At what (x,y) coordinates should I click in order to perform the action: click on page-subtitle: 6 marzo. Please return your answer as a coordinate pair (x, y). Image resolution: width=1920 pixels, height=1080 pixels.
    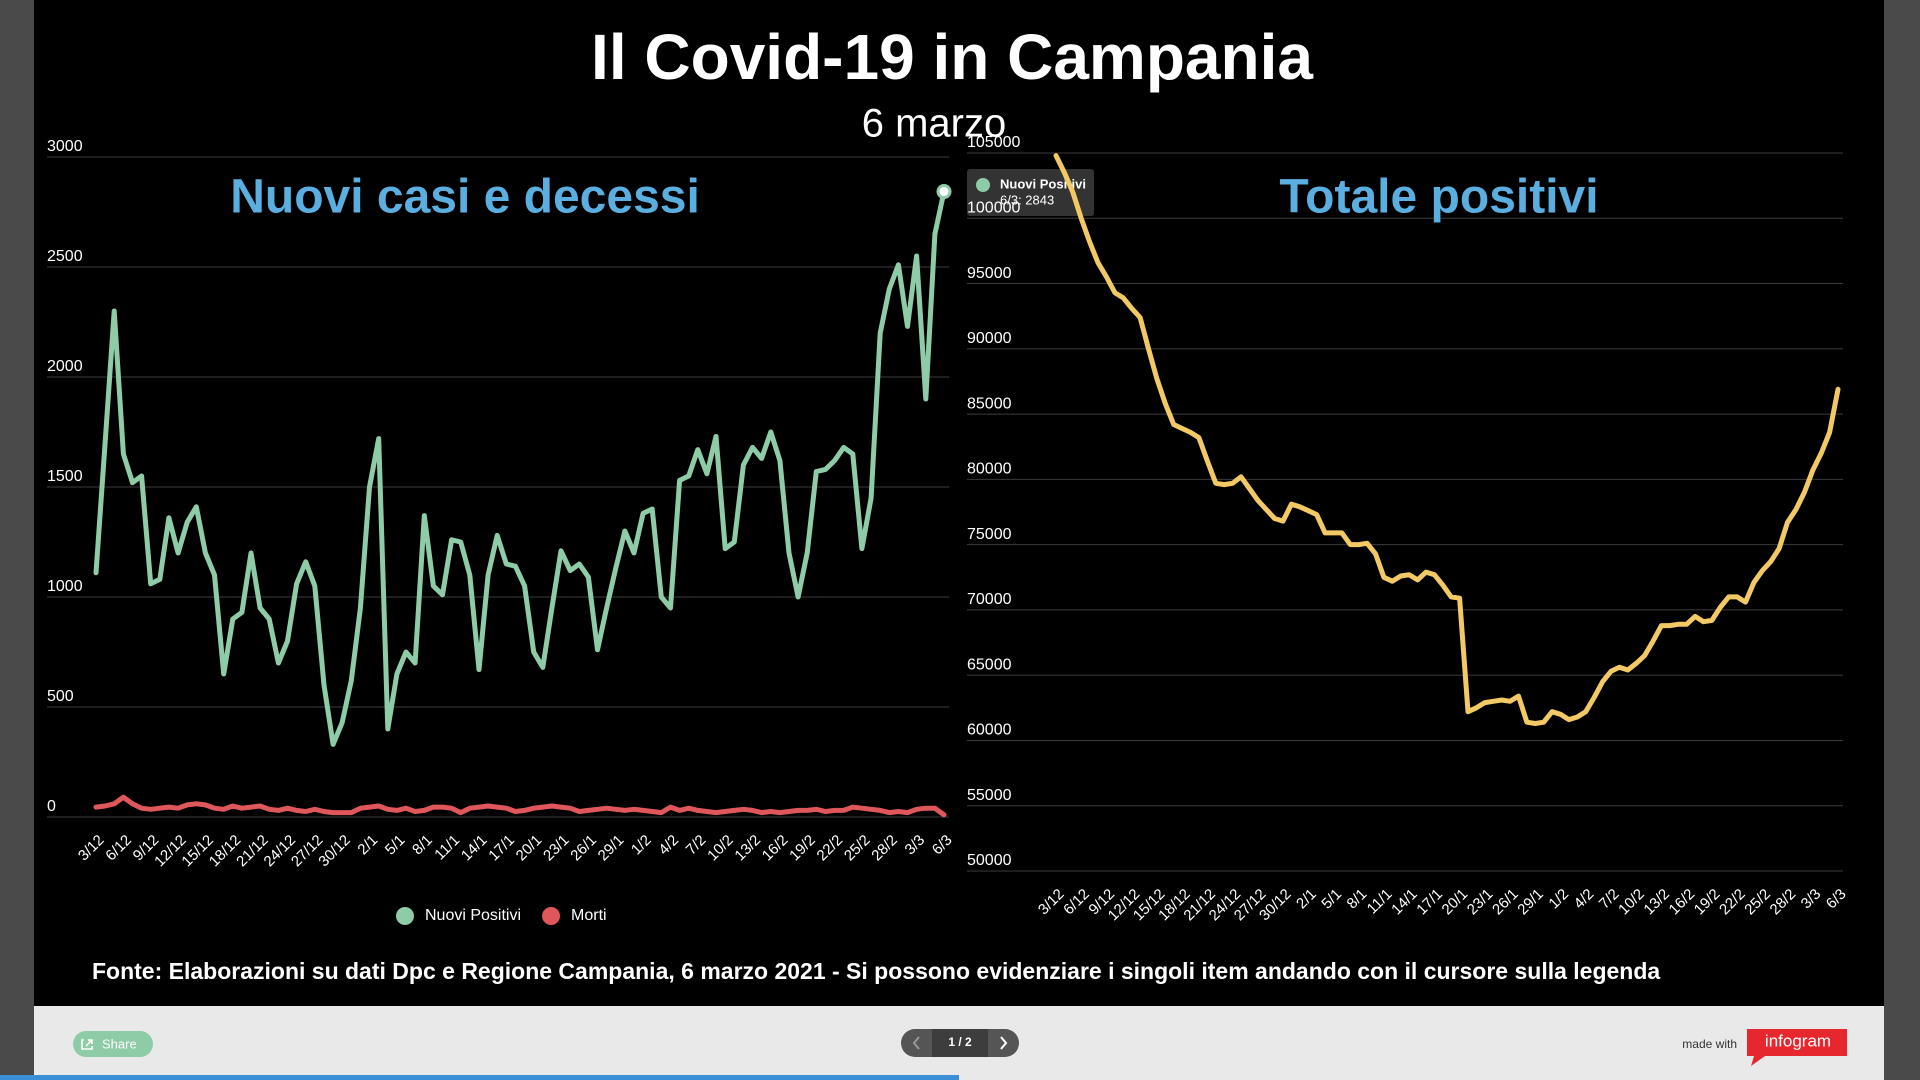
    Looking at the image, I should click on (934, 124).